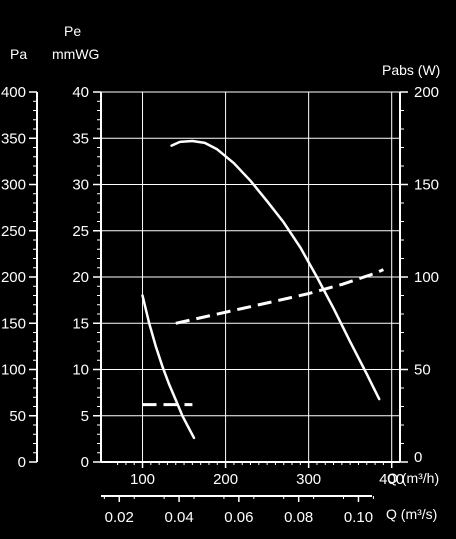  Describe the element at coordinates (142, 479) in the screenshot. I see `m3h-axis-tick-label: 100` at that location.